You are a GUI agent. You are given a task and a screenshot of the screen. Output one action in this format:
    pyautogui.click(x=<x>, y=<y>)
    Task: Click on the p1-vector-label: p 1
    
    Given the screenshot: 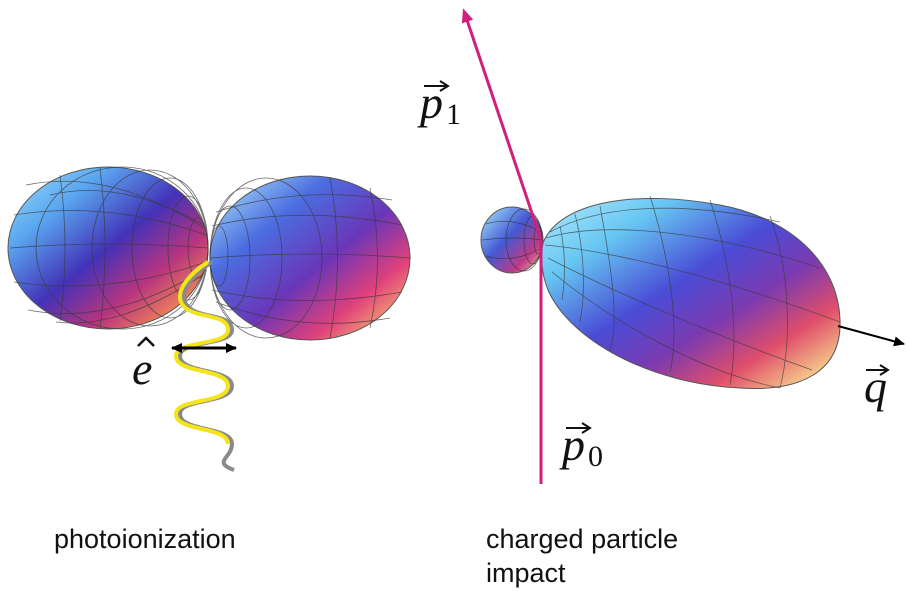 What is the action you would take?
    pyautogui.click(x=439, y=104)
    